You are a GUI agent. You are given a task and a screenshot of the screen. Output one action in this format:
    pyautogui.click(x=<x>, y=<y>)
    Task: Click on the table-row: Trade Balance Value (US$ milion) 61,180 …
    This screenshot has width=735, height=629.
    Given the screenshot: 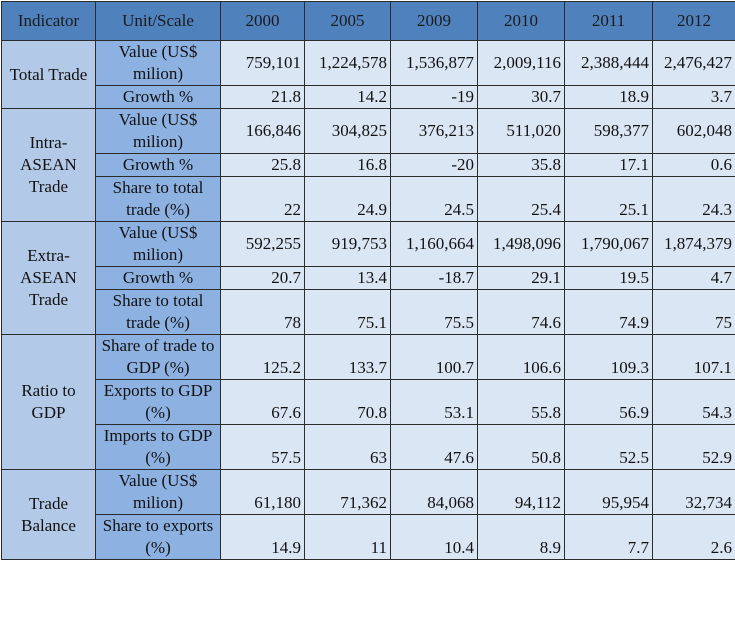 What is the action you would take?
    pyautogui.click(x=368, y=492)
    